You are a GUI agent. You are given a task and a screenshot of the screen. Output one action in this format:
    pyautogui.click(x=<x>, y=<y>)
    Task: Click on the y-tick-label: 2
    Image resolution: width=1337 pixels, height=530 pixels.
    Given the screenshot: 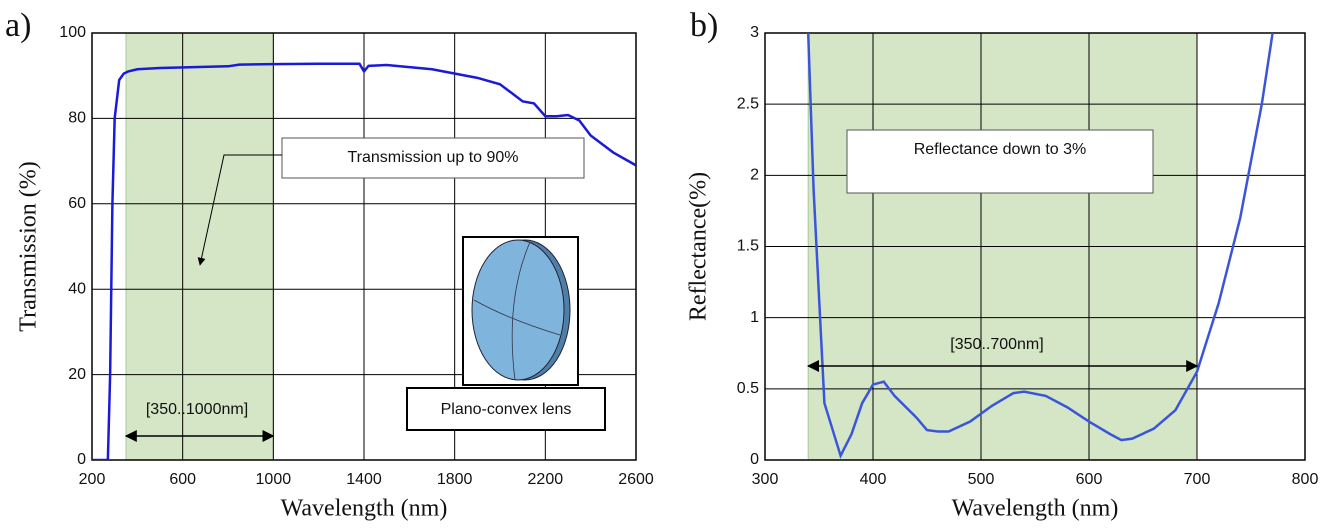 What is the action you would take?
    pyautogui.click(x=754, y=175)
    